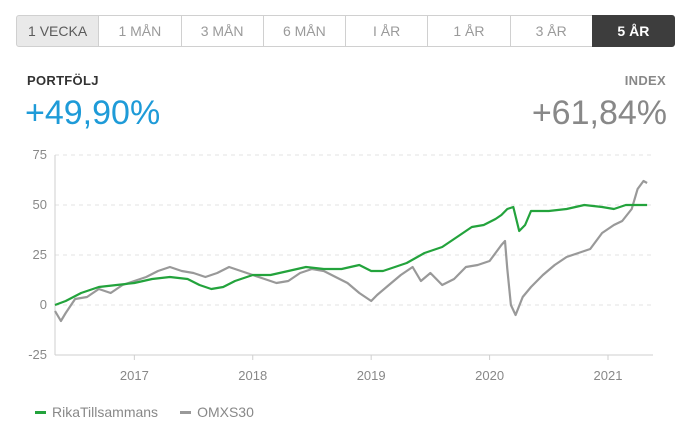 The width and height of the screenshot is (690, 437). Describe the element at coordinates (140, 31) in the screenshot. I see `tab-1-man: 1 MÅN` at that location.